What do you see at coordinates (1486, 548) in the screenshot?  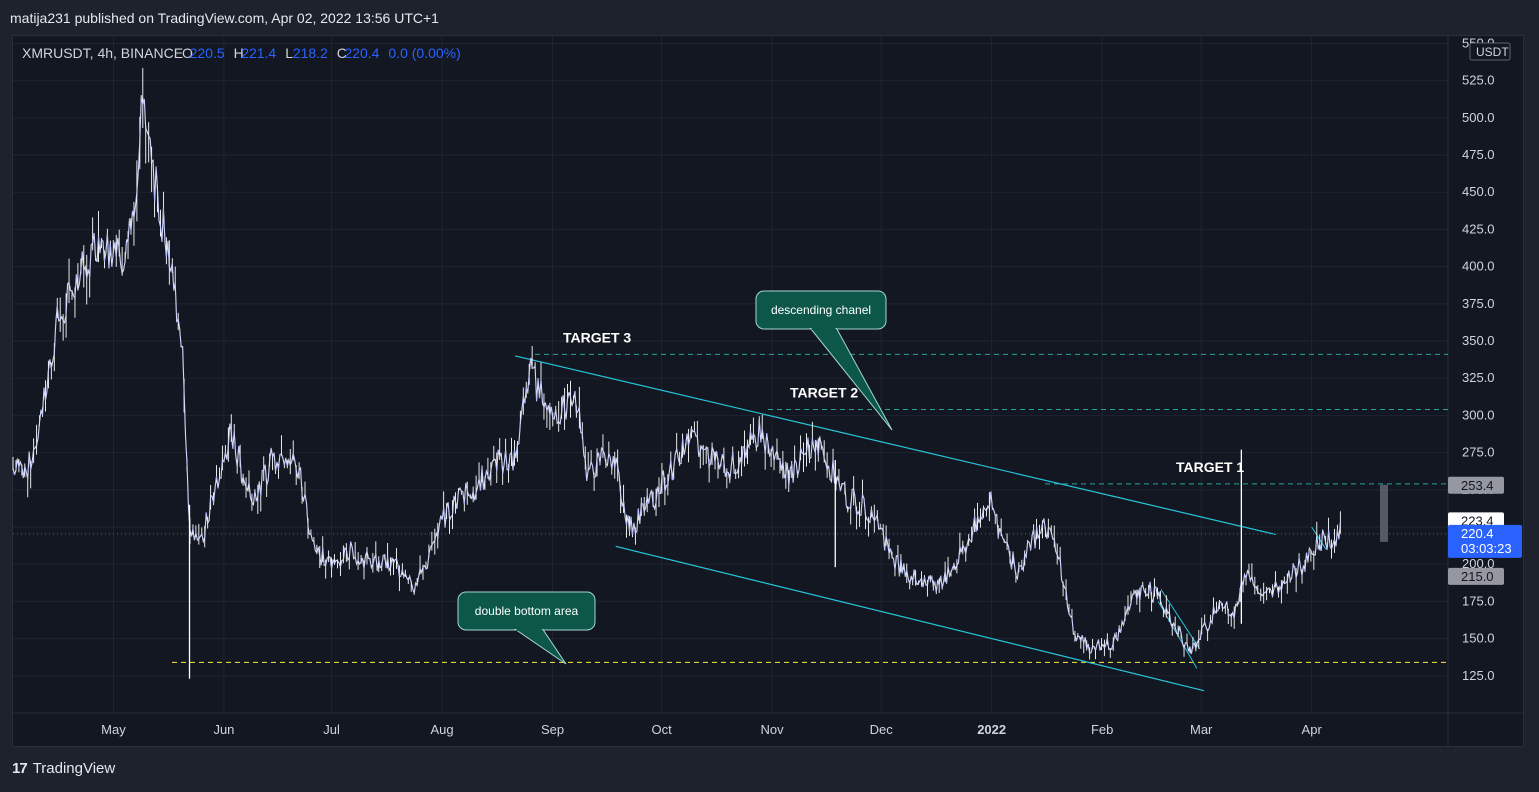 I see `price-badge-countdown: 03:03:23` at bounding box center [1486, 548].